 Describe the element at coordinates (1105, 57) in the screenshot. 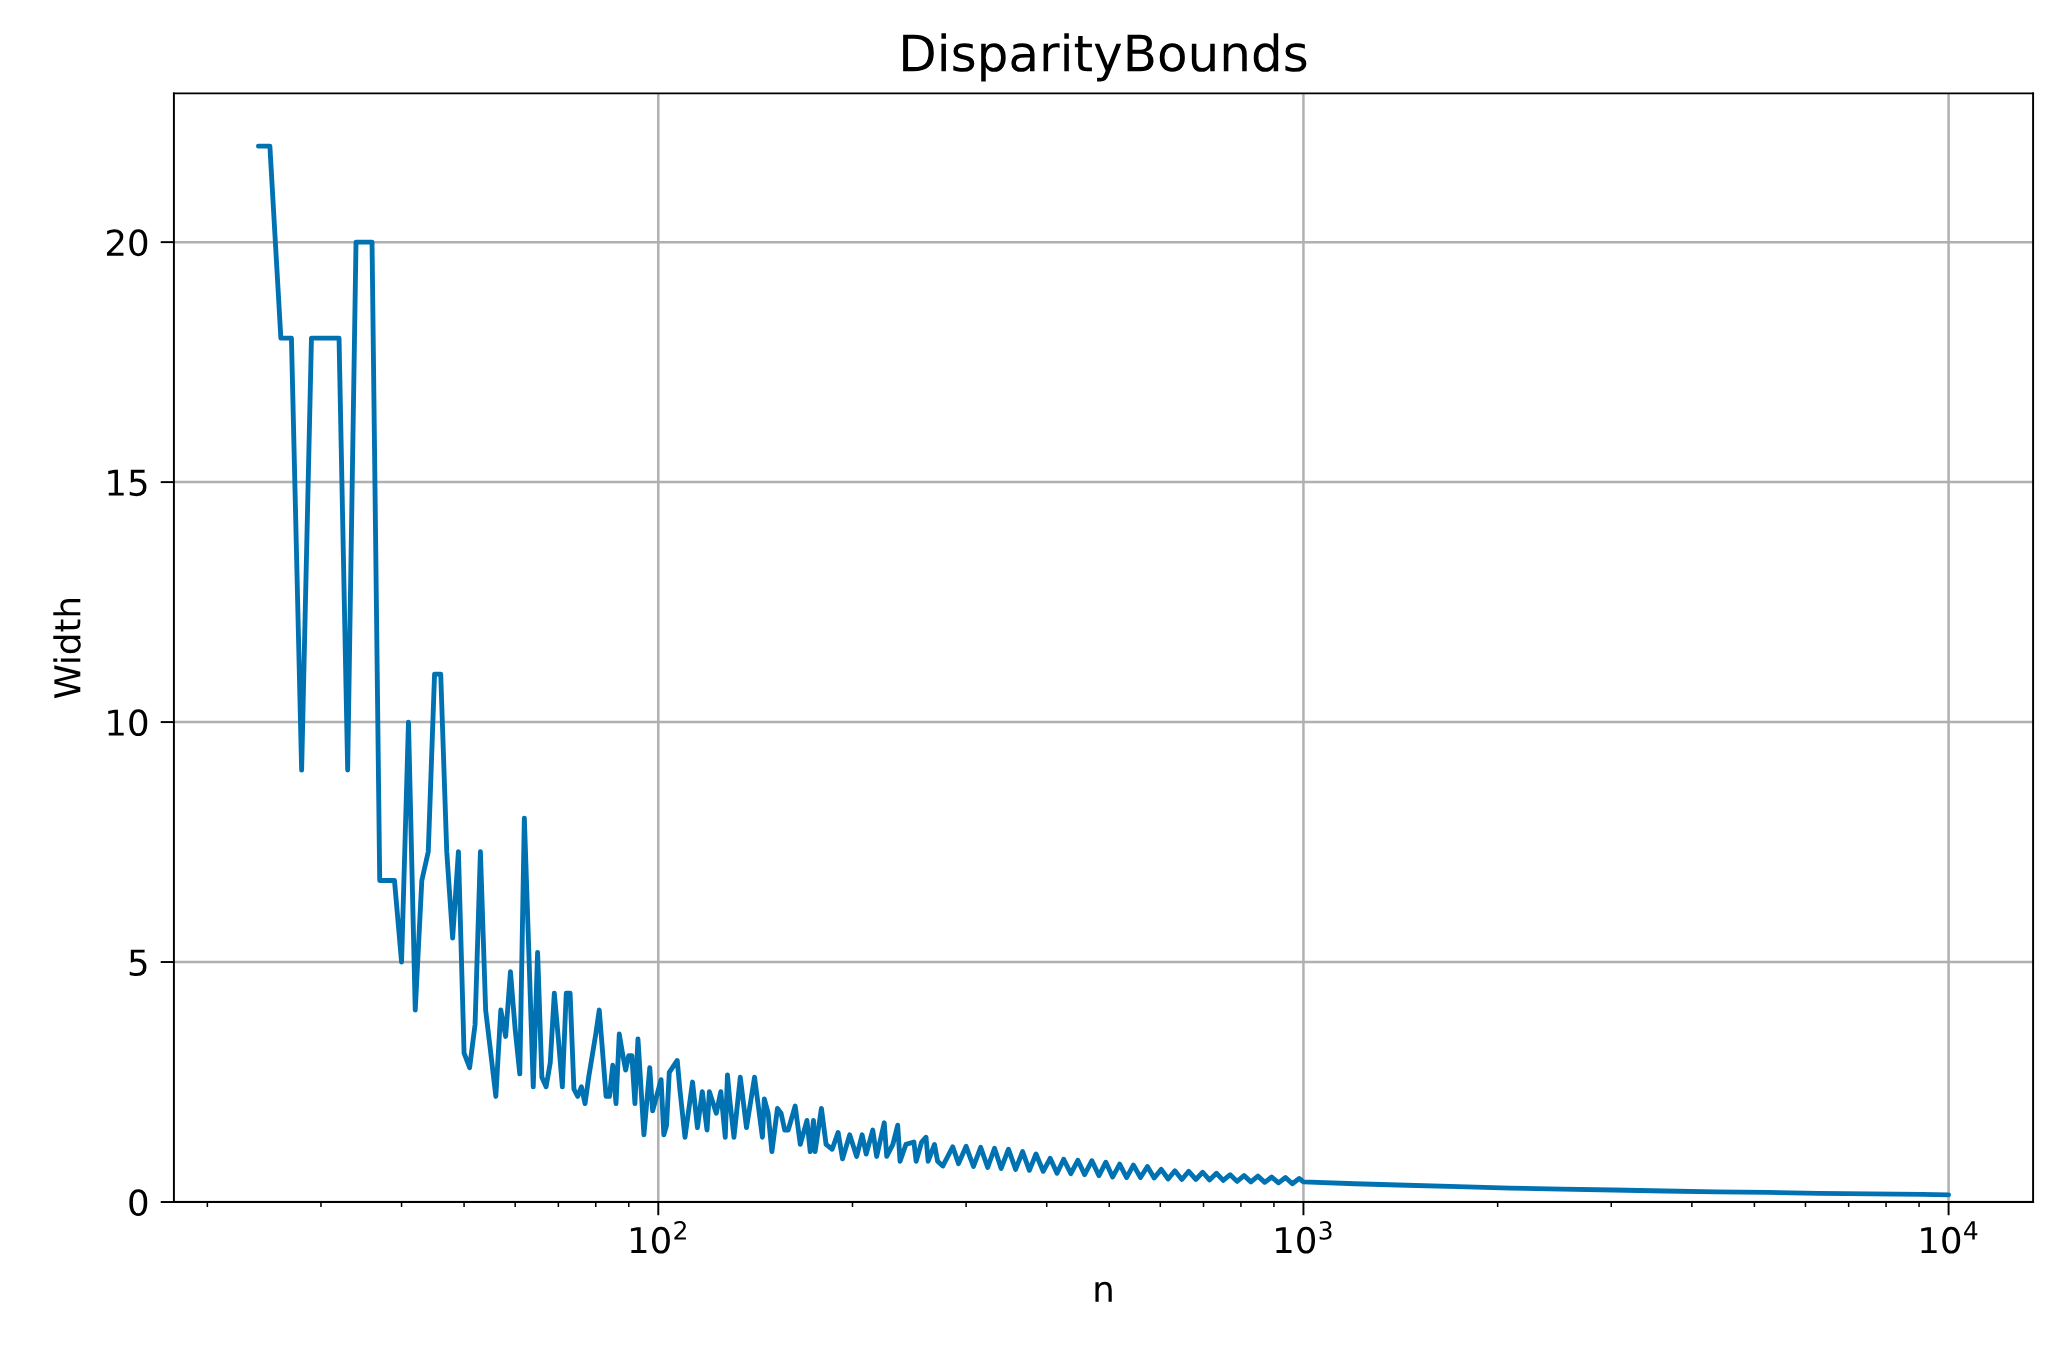

I see `chart-title: DisparityBounds` at that location.